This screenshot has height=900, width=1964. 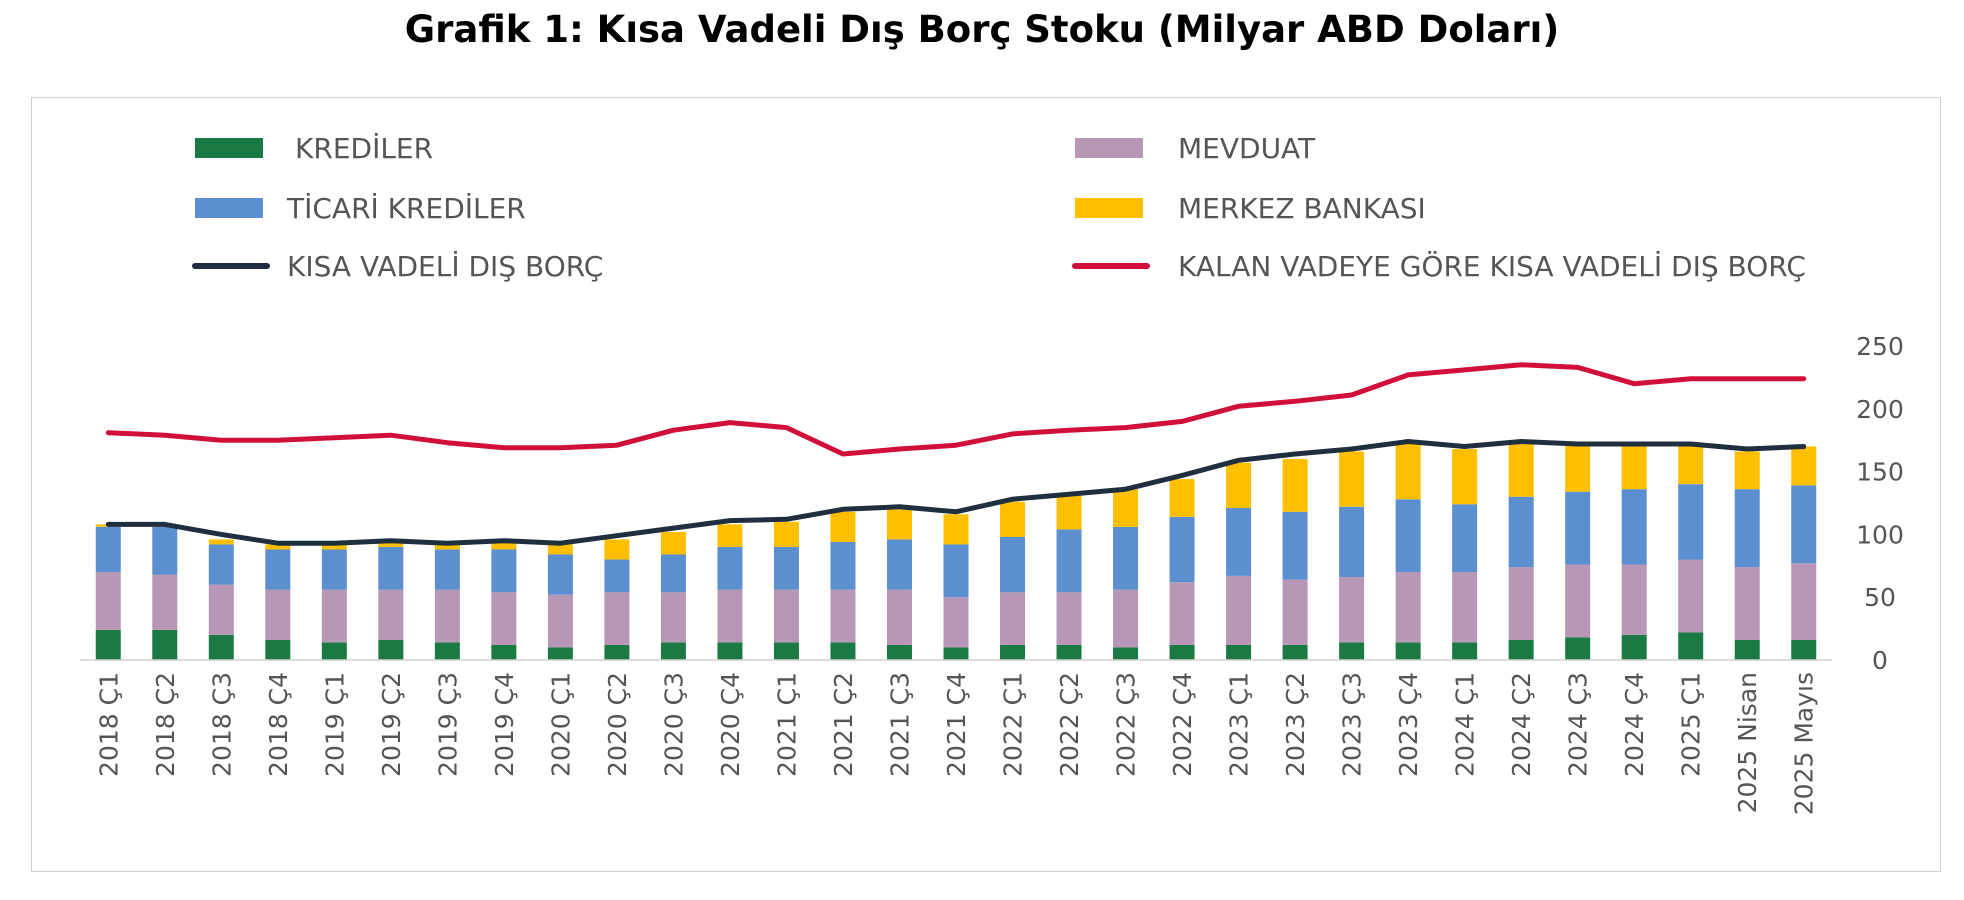 What do you see at coordinates (1492, 266) in the screenshot?
I see `legend-label-kalan-vadeye-gore-kisa-vadeli-dis-borc: KALAN VADEYE GÖRE KISA VADELİ DIŞ BORÇ` at bounding box center [1492, 266].